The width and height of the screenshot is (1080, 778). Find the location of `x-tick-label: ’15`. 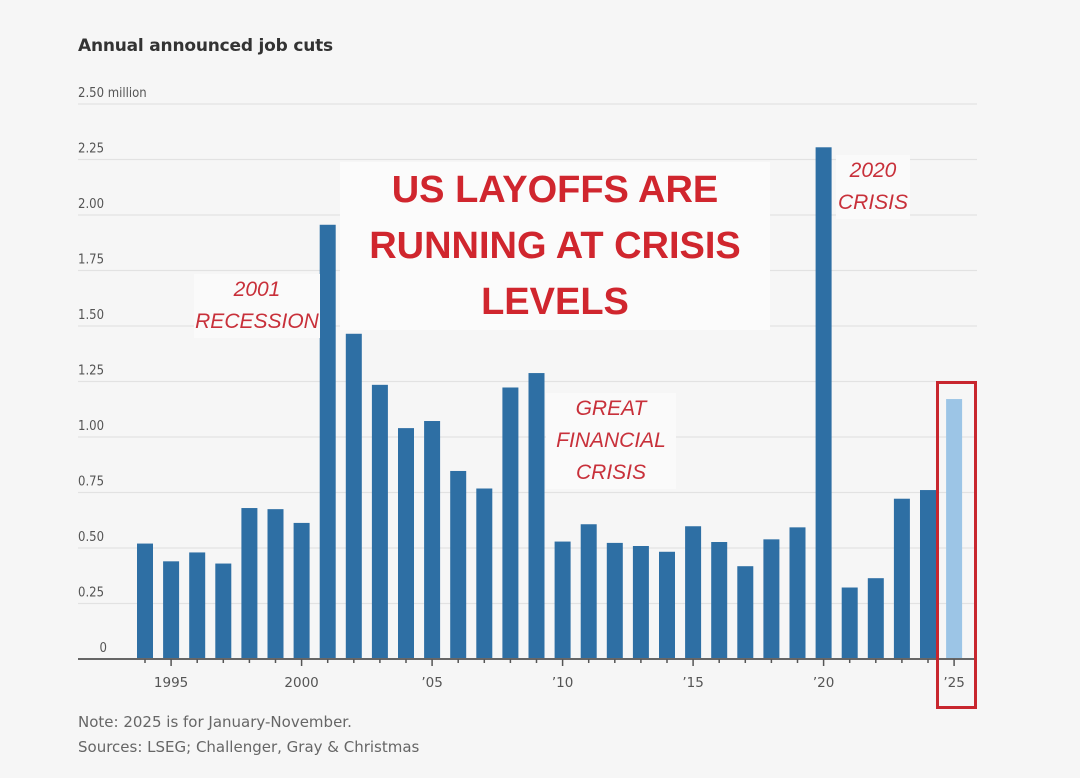

x-tick-label: ’15 is located at coordinates (692, 683).